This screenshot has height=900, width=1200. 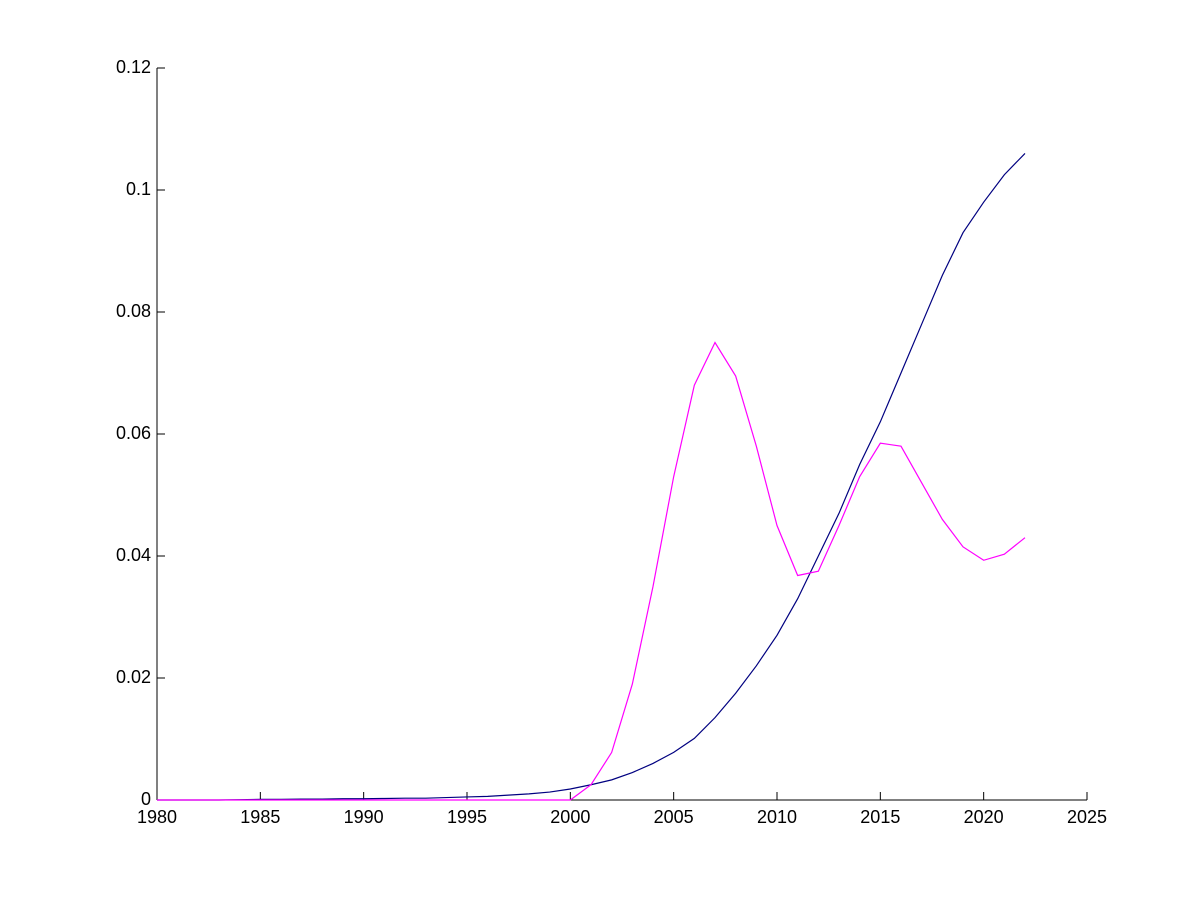 What do you see at coordinates (138, 189) in the screenshot?
I see `y-tick-label: 0.1` at bounding box center [138, 189].